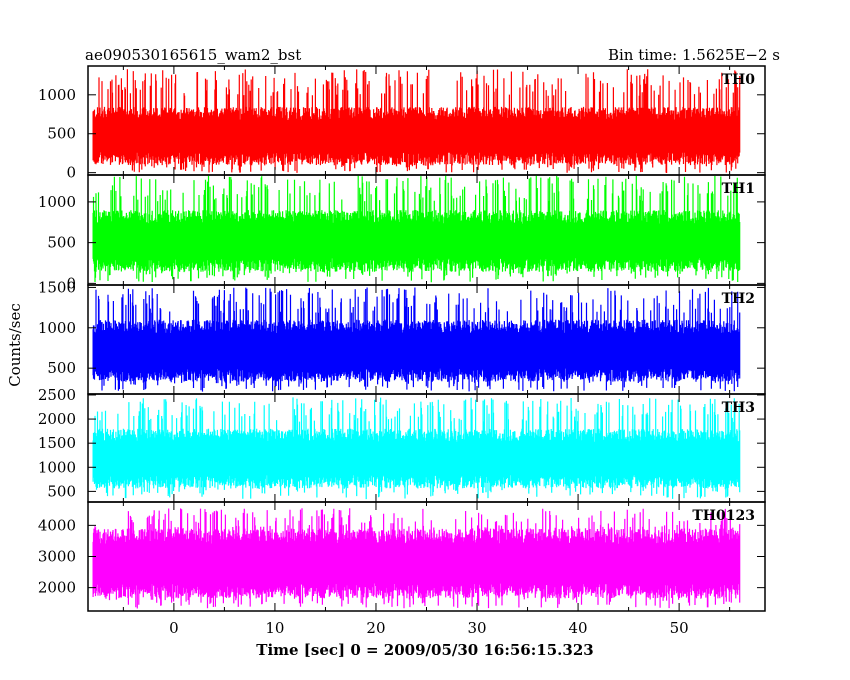 The width and height of the screenshot is (850, 680). What do you see at coordinates (174, 628) in the screenshot?
I see `x-tick-label: 0` at bounding box center [174, 628].